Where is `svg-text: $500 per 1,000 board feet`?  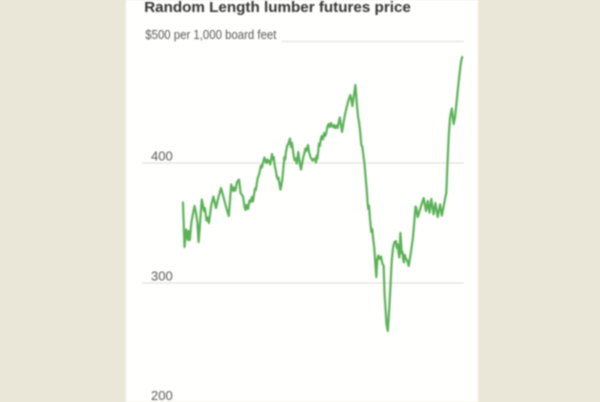
svg-text: $500 per 1,000 board feet is located at coordinates (211, 34).